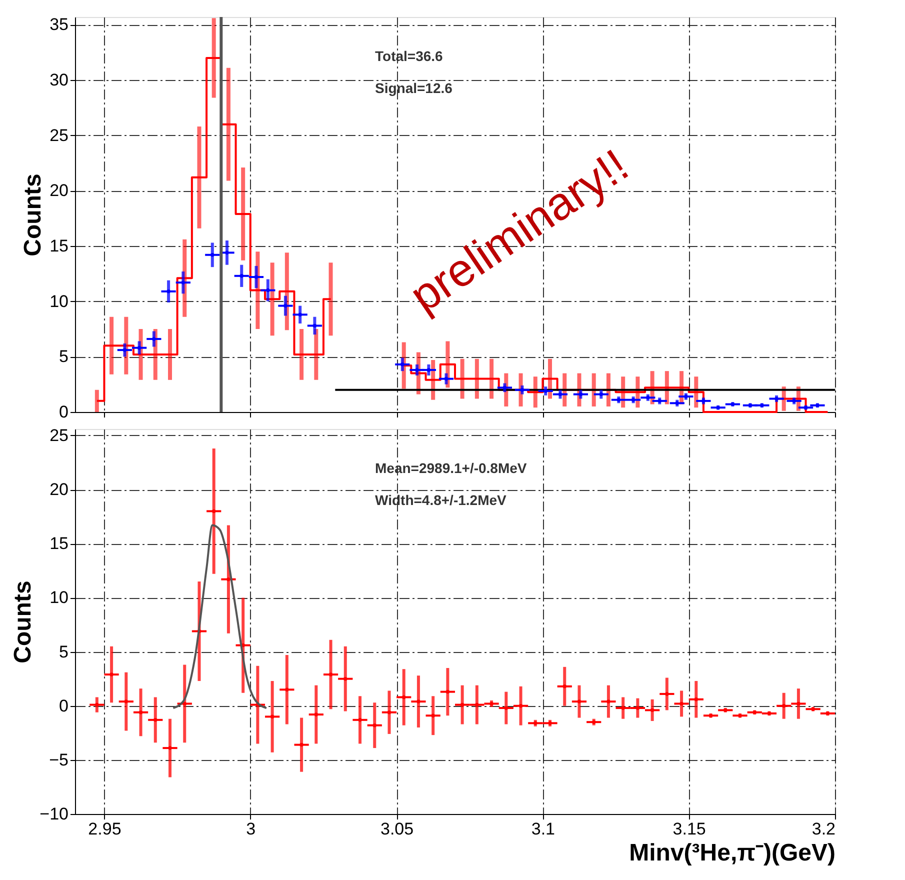  I want to click on y-tick-label: 35, so click(59, 24).